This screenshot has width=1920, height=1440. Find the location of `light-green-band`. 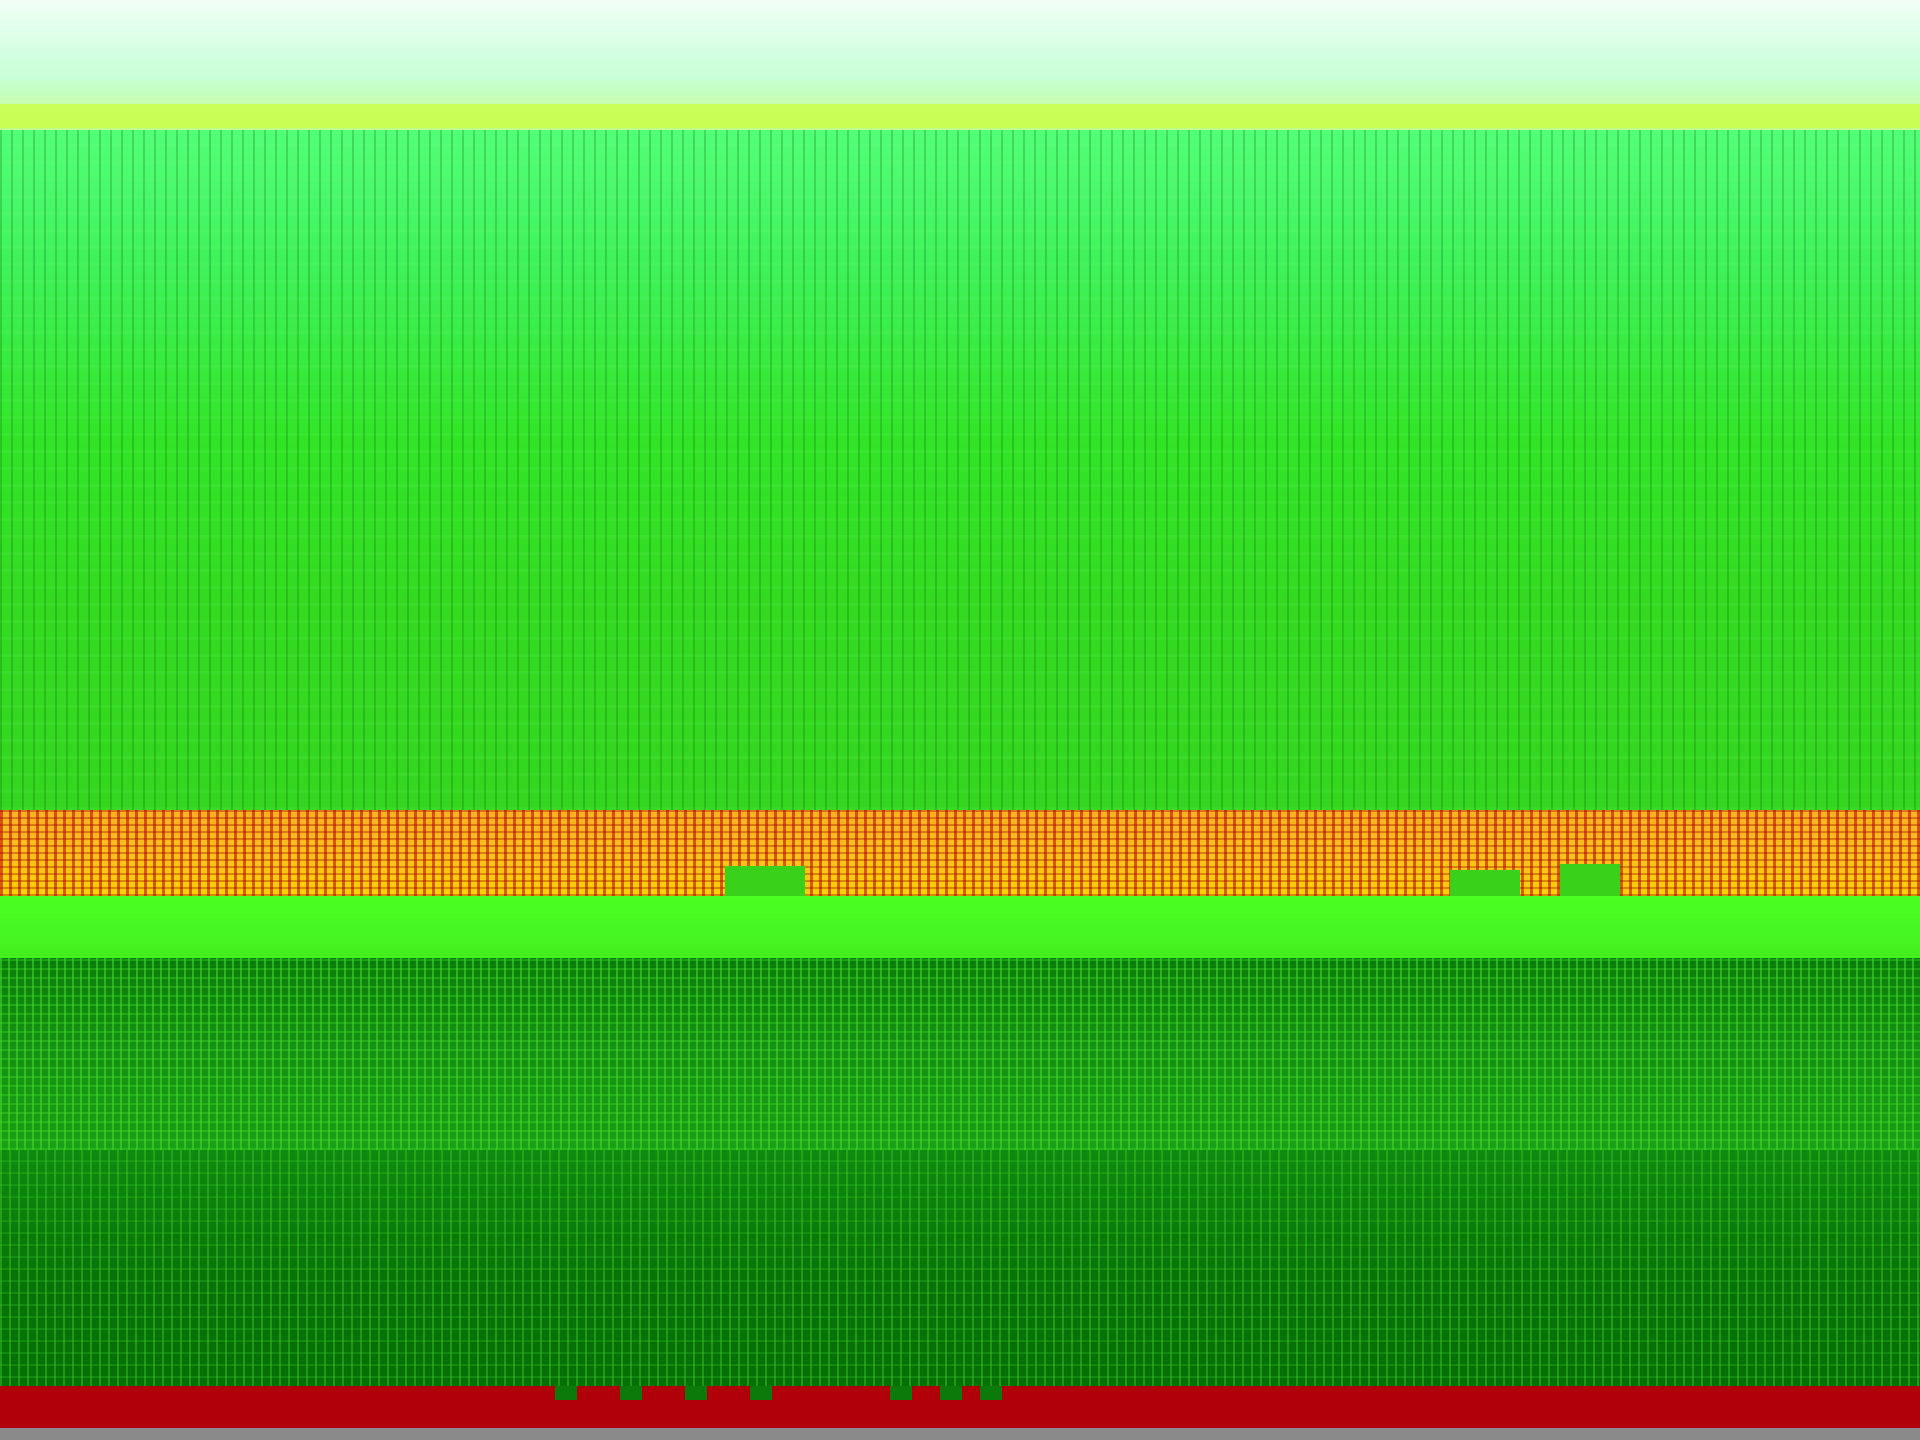

light-green-band is located at coordinates (960, 927).